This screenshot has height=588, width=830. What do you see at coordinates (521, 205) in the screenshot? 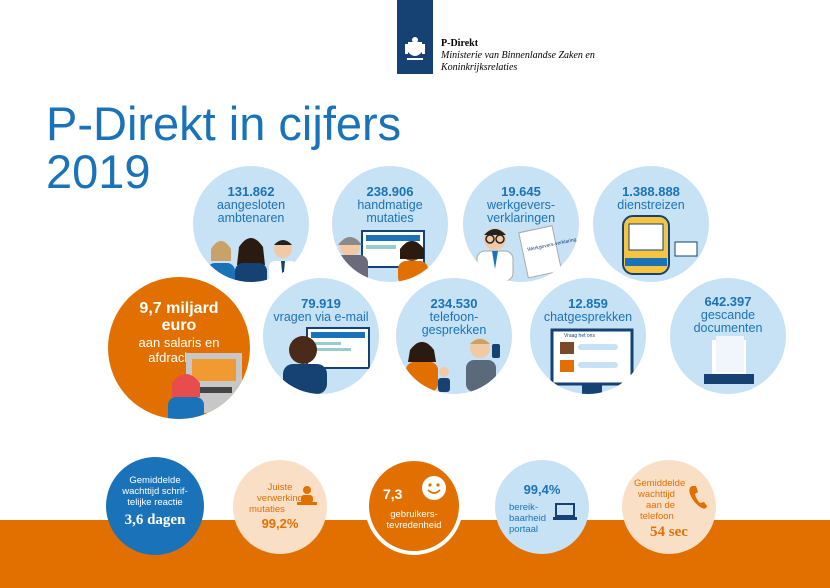
I see `stat-label: werkgevers-` at bounding box center [521, 205].